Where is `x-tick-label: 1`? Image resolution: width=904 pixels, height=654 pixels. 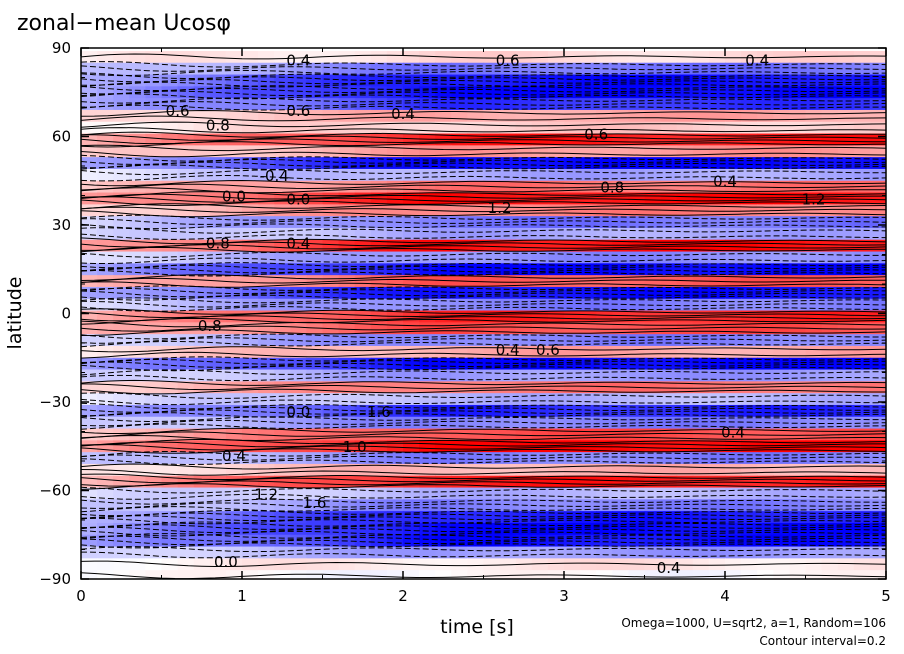 x-tick-label: 1 is located at coordinates (242, 596).